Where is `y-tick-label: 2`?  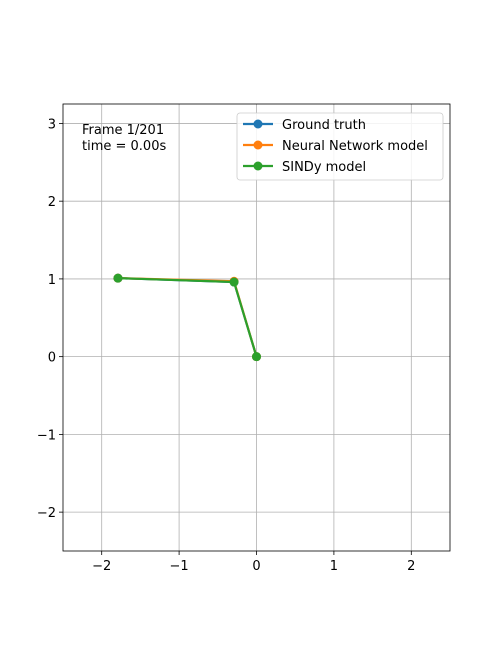 y-tick-label: 2 is located at coordinates (52, 202).